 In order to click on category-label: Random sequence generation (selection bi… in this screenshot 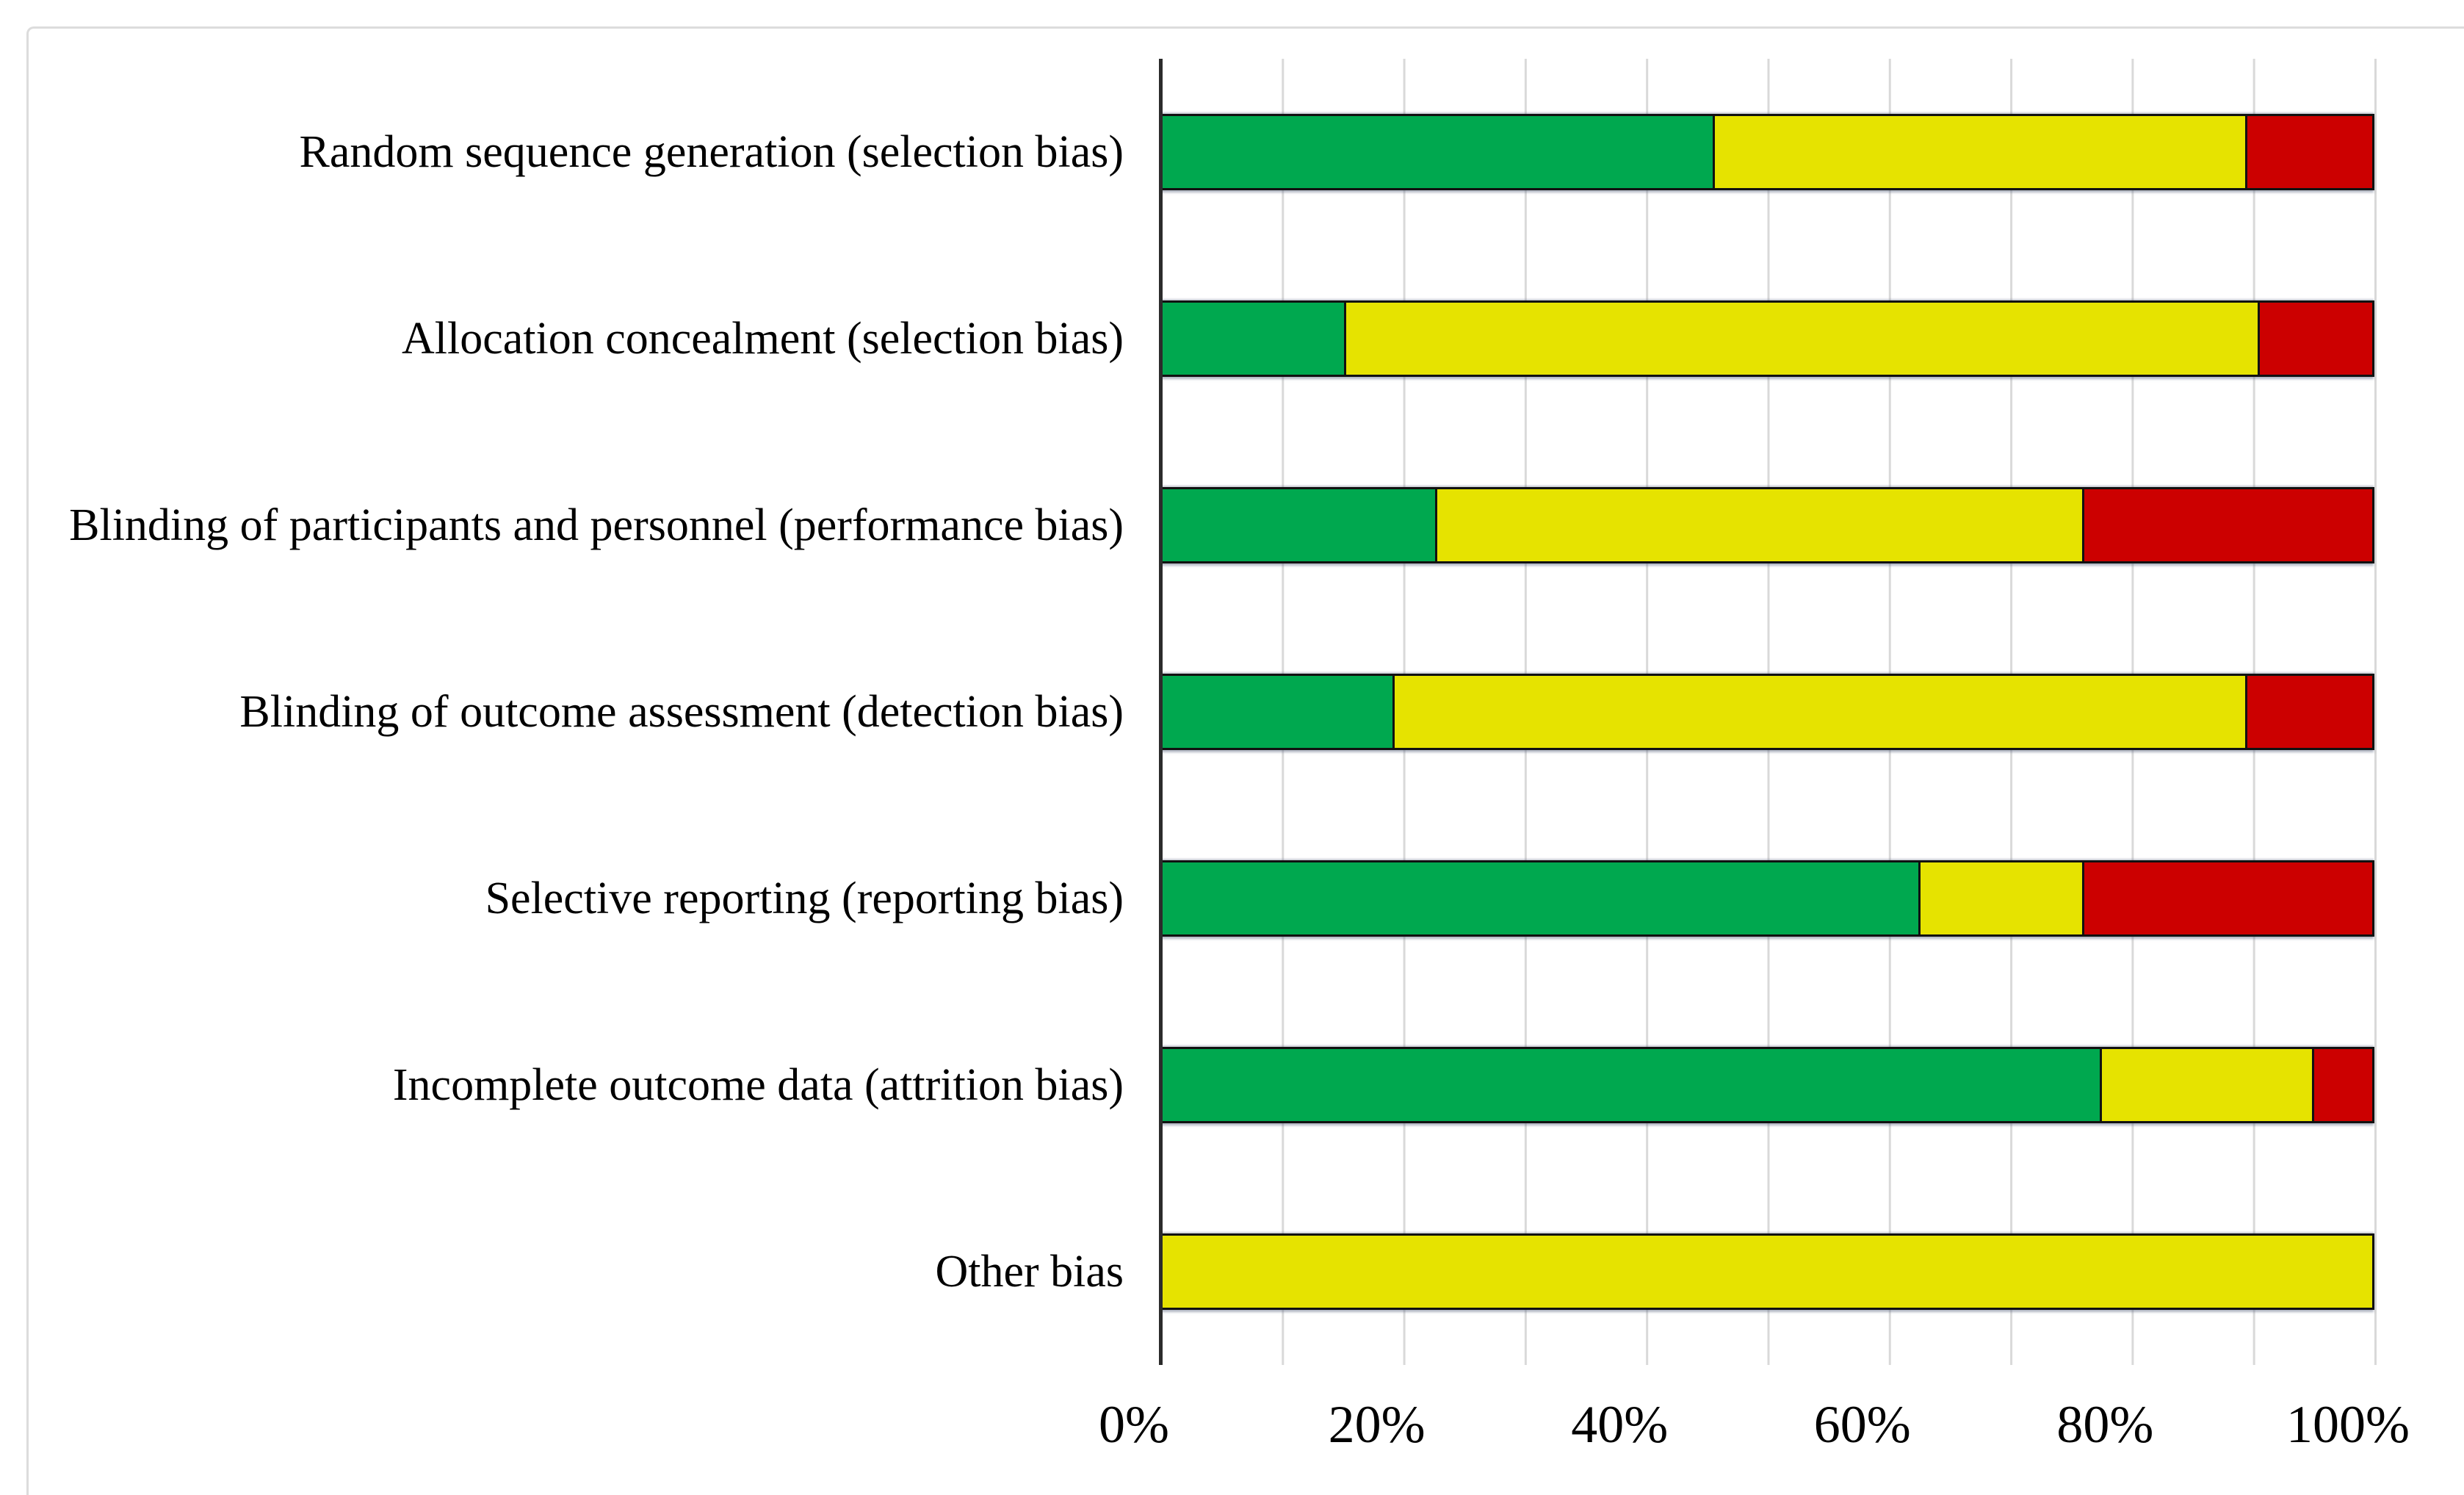, I will do `click(711, 151)`.